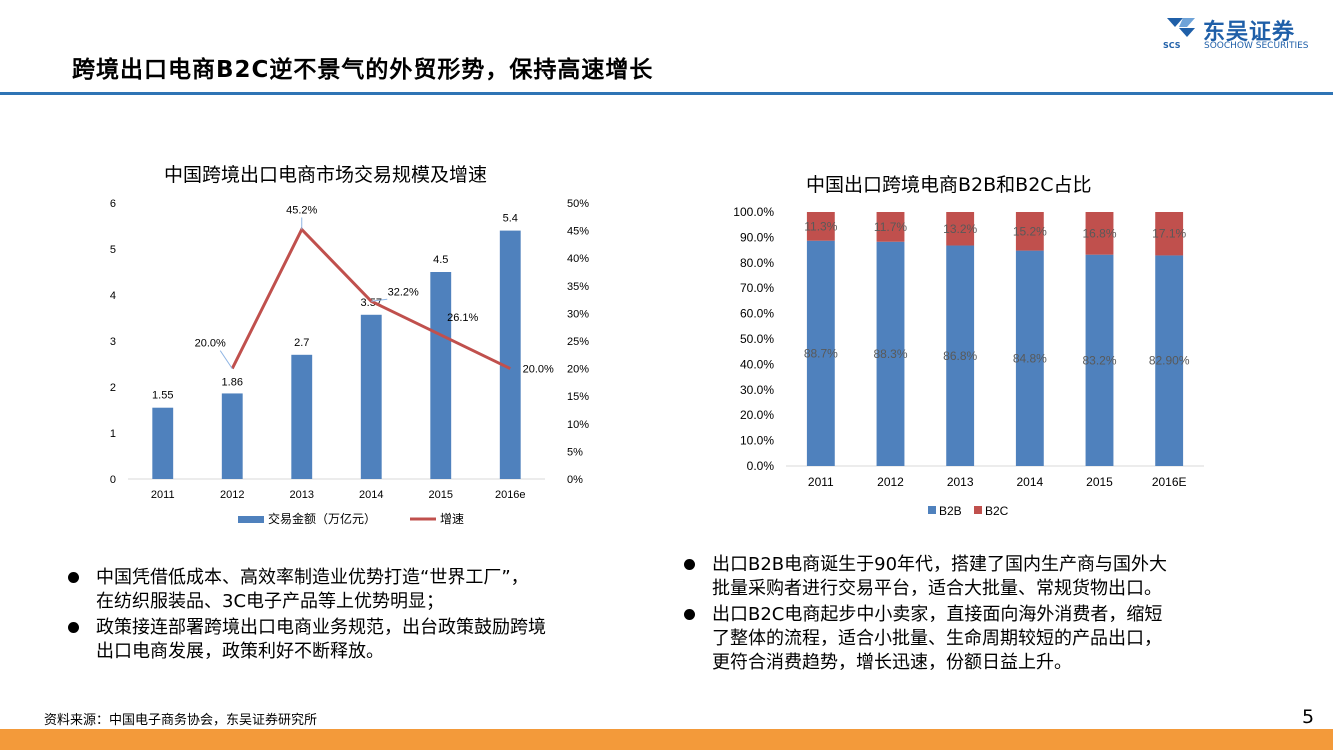  I want to click on y-right-tick-label: 0%, so click(575, 480).